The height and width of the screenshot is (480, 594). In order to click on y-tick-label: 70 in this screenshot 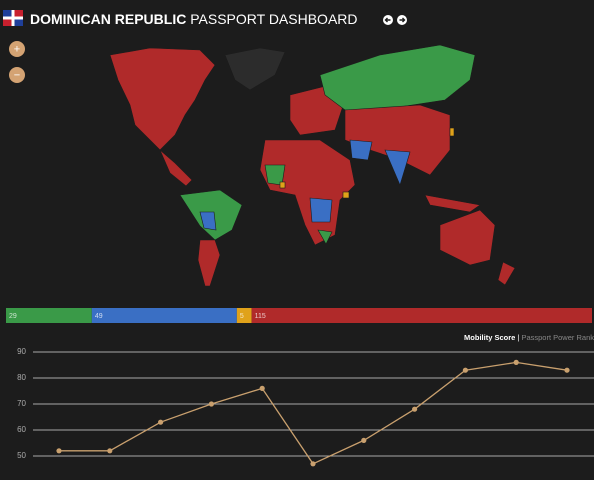, I will do `click(21, 403)`.